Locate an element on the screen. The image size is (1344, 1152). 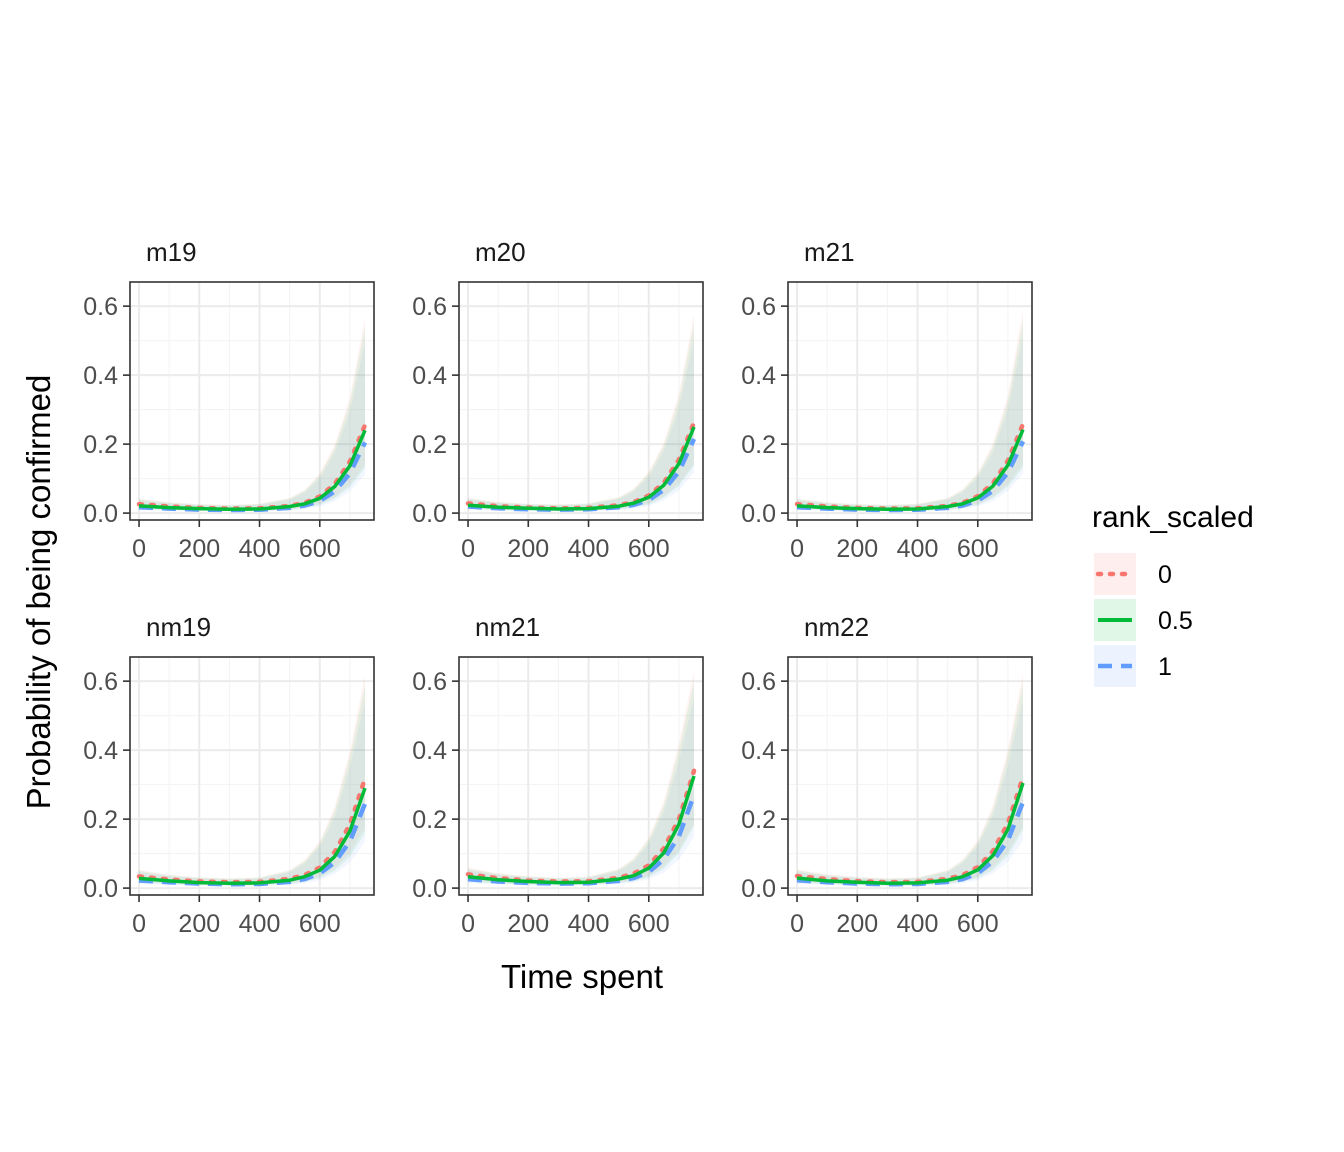
facet-panel-m21: m21 0.0 0.2 0.4 0.6 0 200 400 600 is located at coordinates (887, 400).